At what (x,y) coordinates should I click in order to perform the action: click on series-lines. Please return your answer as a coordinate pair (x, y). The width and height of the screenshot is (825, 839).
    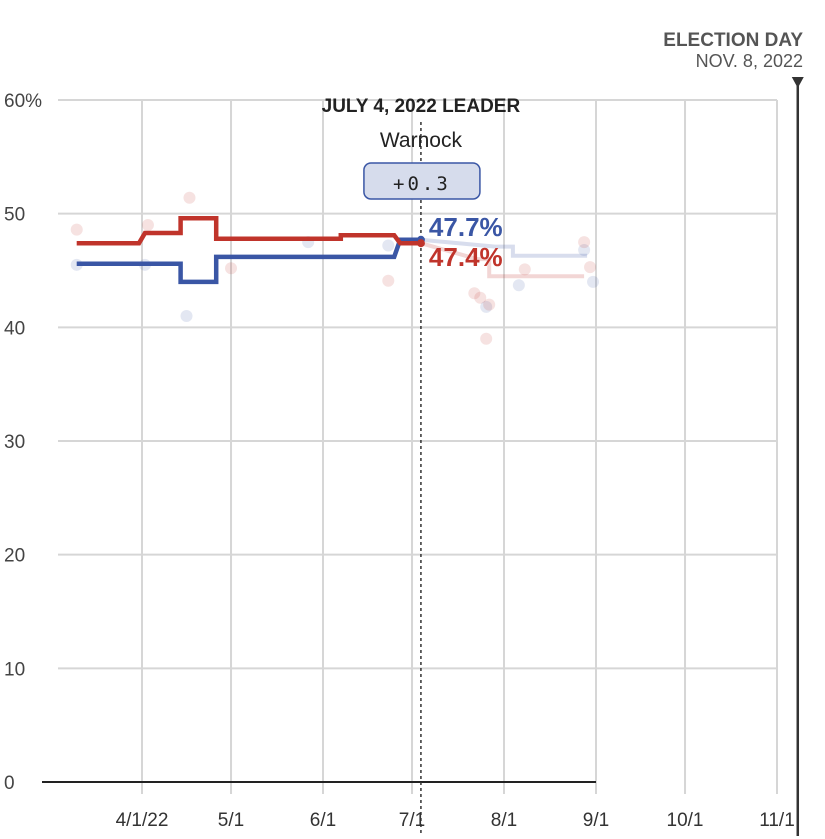
    Looking at the image, I should click on (248, 250).